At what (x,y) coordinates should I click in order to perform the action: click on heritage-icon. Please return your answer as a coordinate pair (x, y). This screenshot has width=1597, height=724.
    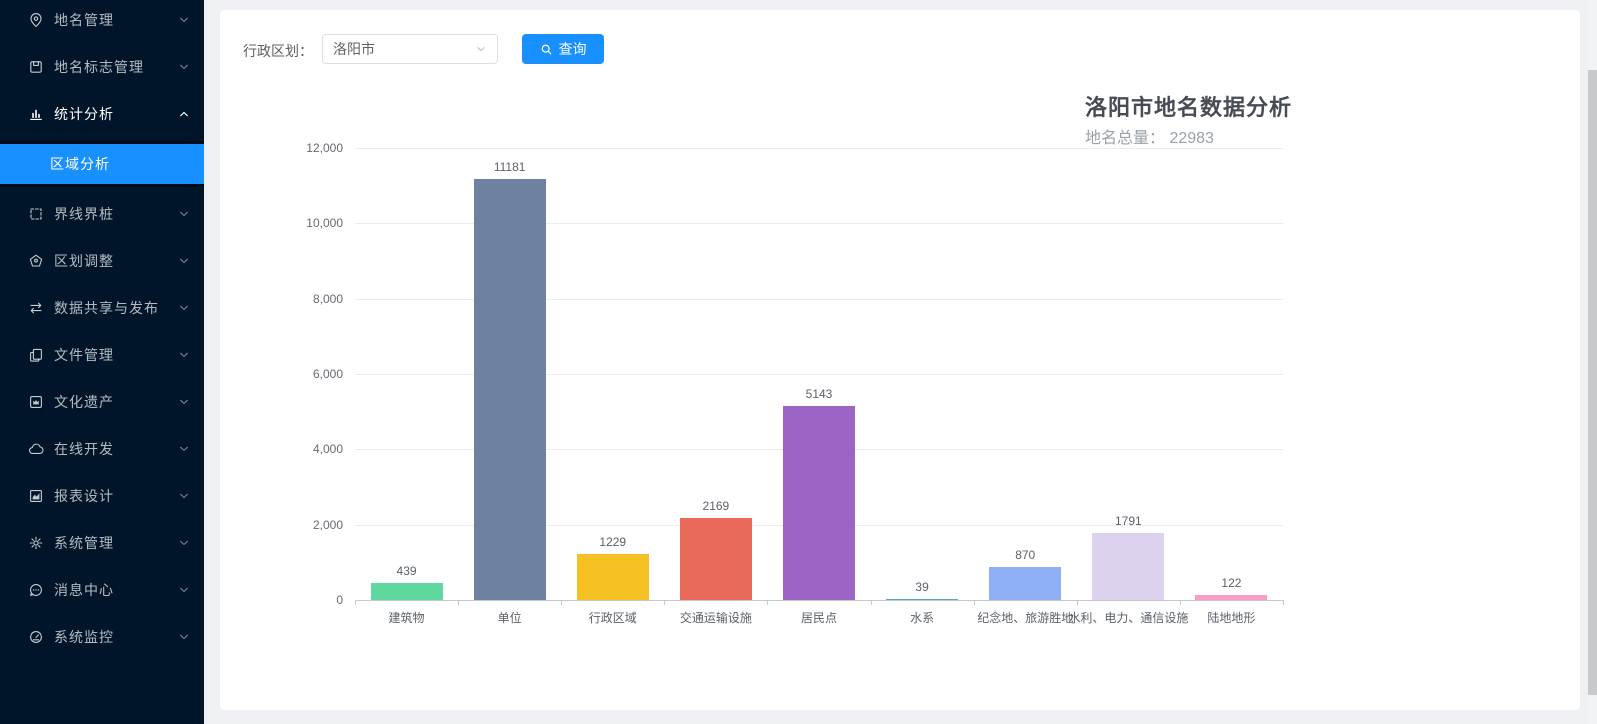
    Looking at the image, I should click on (36, 402).